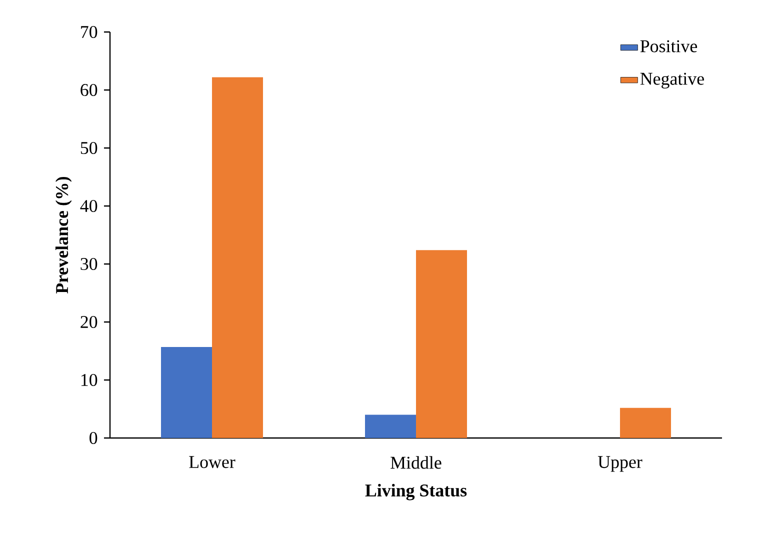  I want to click on y-tick-label: 20, so click(89, 322).